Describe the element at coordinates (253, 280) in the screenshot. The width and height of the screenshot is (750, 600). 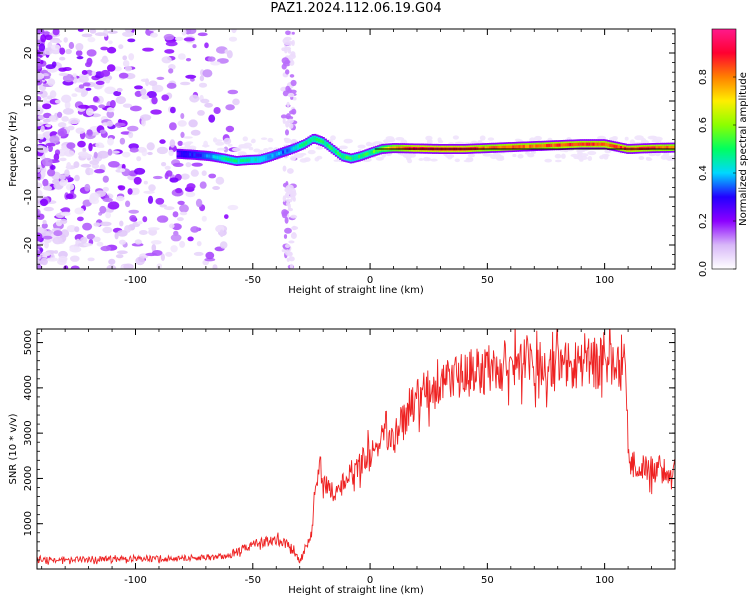
I see `x-tick-label: -50` at that location.